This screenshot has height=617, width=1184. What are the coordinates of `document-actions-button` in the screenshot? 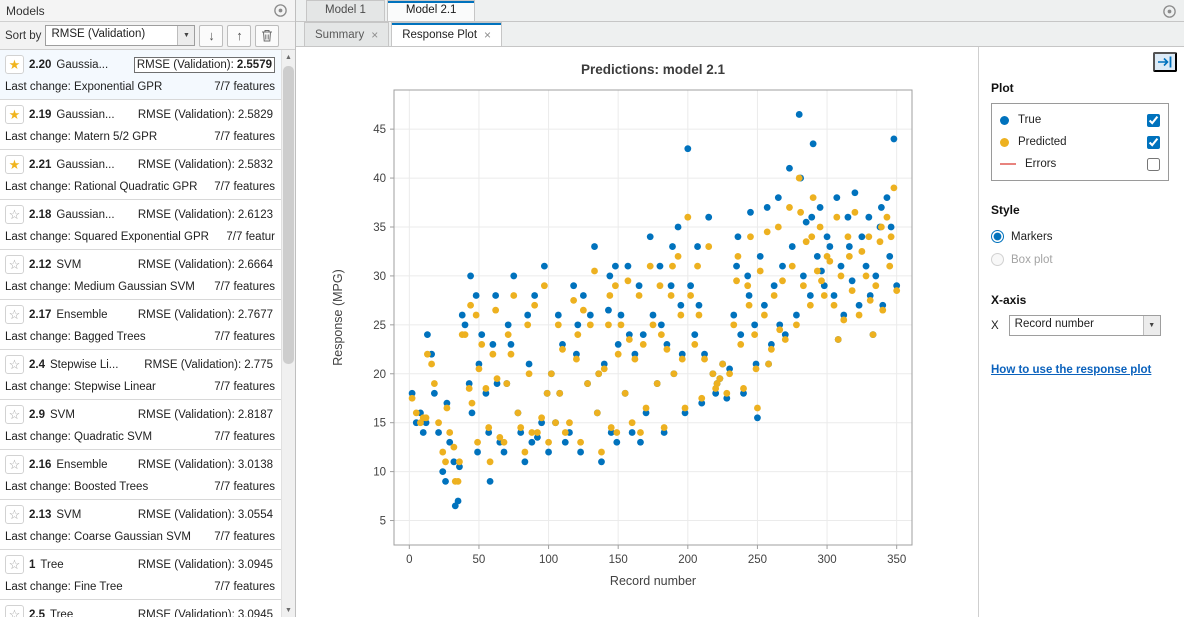 It's located at (1169, 11).